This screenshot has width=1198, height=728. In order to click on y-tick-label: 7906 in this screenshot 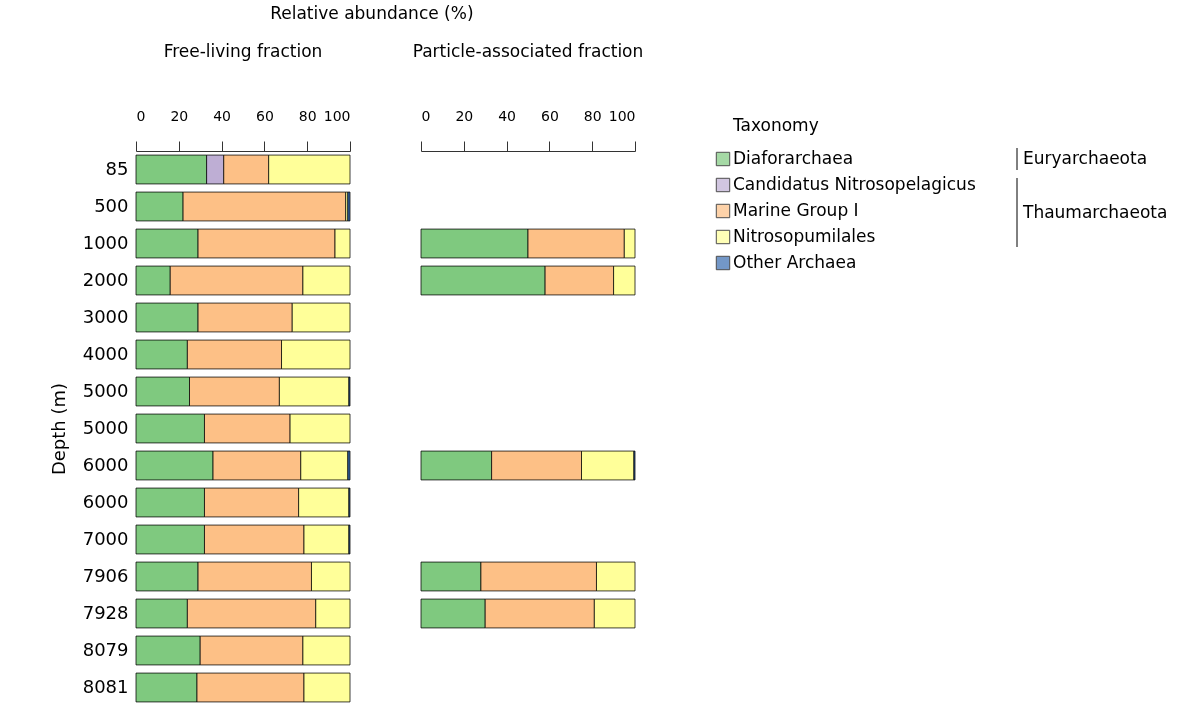, I will do `click(105, 575)`.